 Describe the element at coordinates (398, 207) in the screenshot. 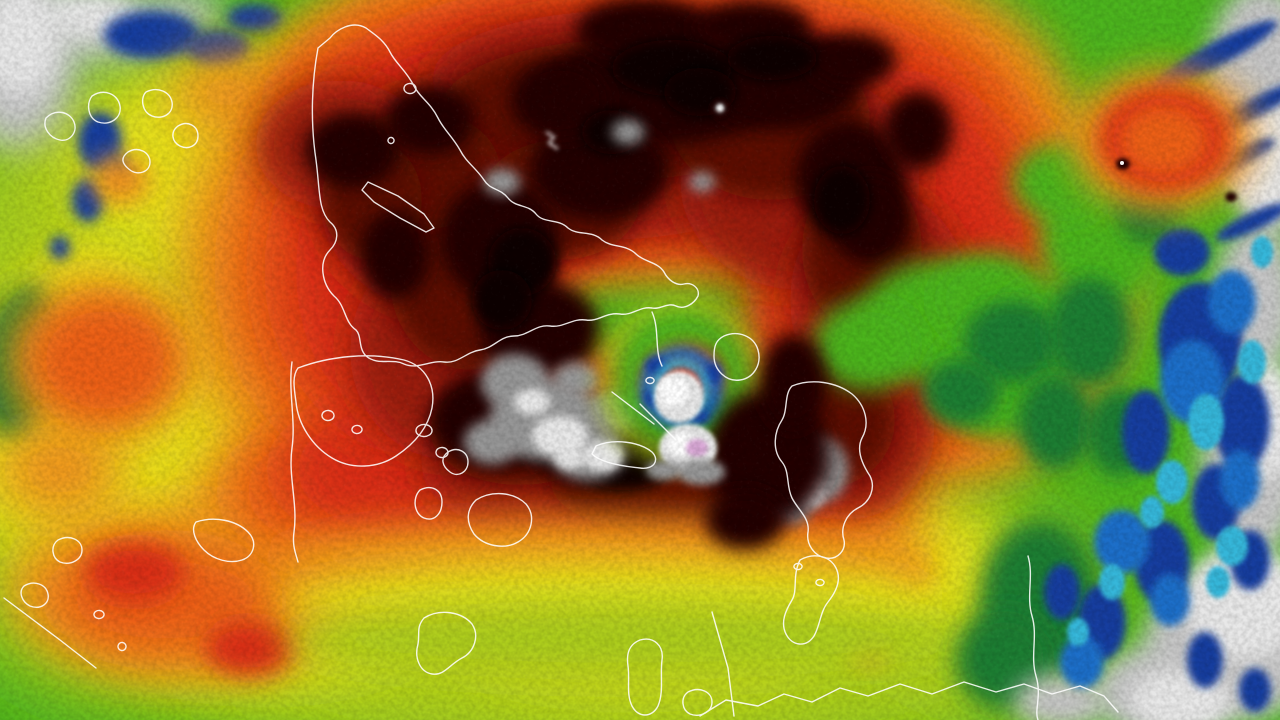

I see `coast-laguna-lake` at that location.